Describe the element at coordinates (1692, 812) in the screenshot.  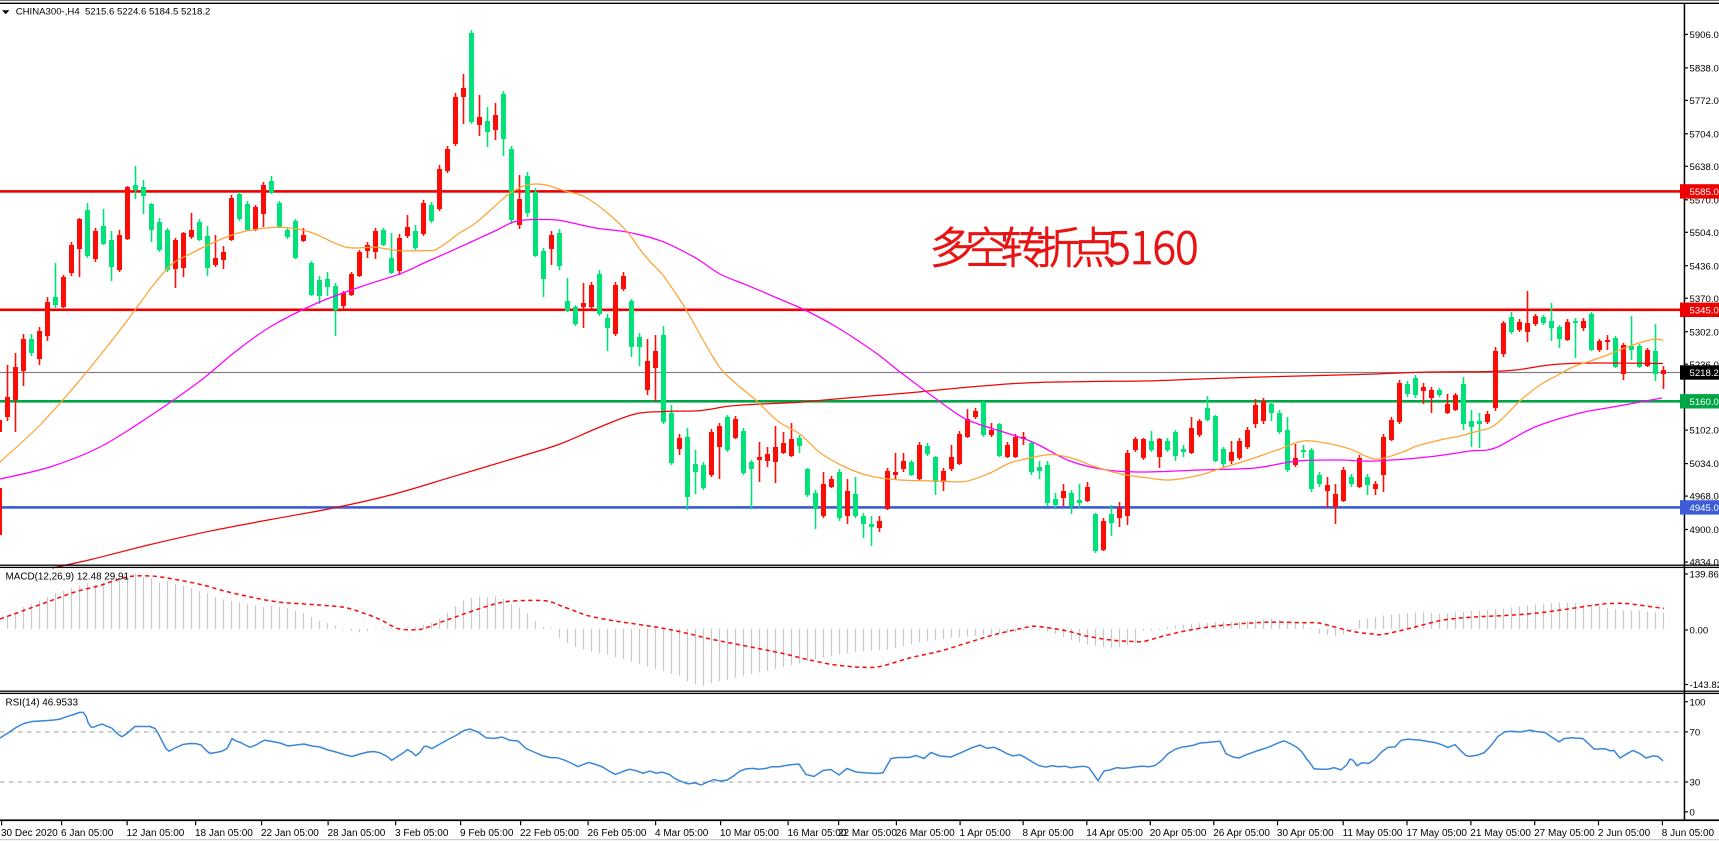
I see `svg-text: 0` at that location.